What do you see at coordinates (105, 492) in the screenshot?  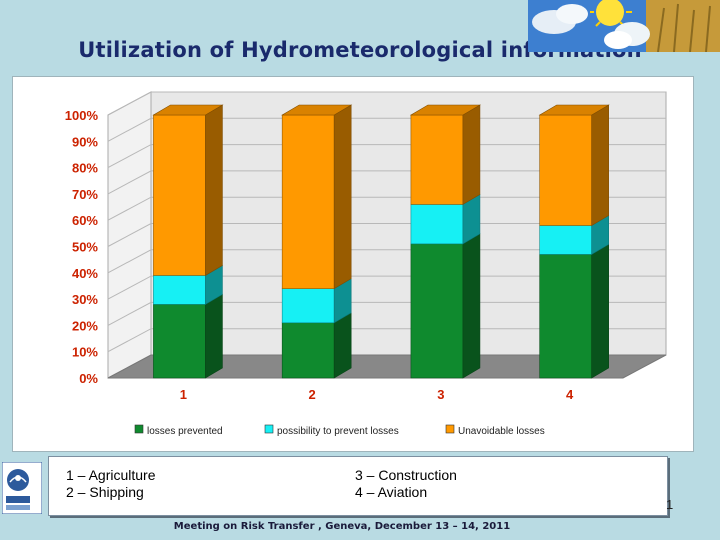 I see `legend-sector-shipping: 2 – Shipping` at bounding box center [105, 492].